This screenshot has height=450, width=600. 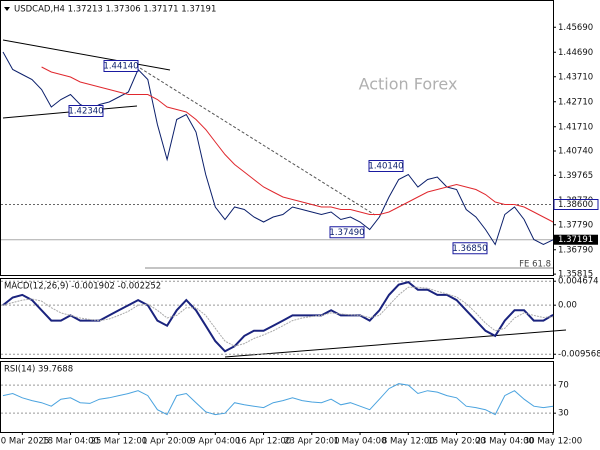 What do you see at coordinates (70, 442) in the screenshot?
I see `x-tick-label: 18 Mar 04:00` at bounding box center [70, 442].